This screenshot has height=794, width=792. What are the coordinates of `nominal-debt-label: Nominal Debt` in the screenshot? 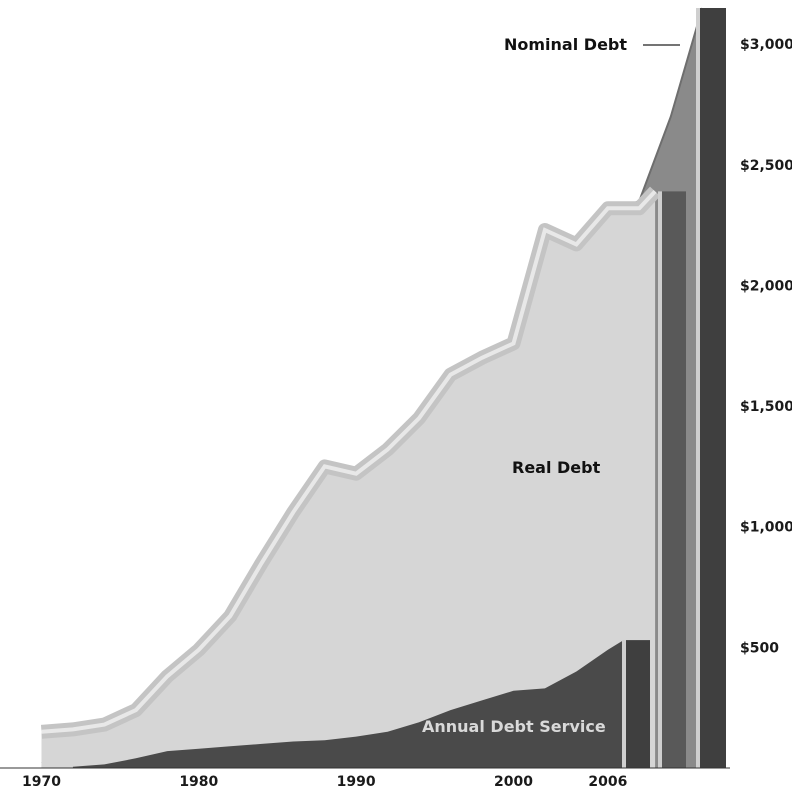 It's located at (565, 44).